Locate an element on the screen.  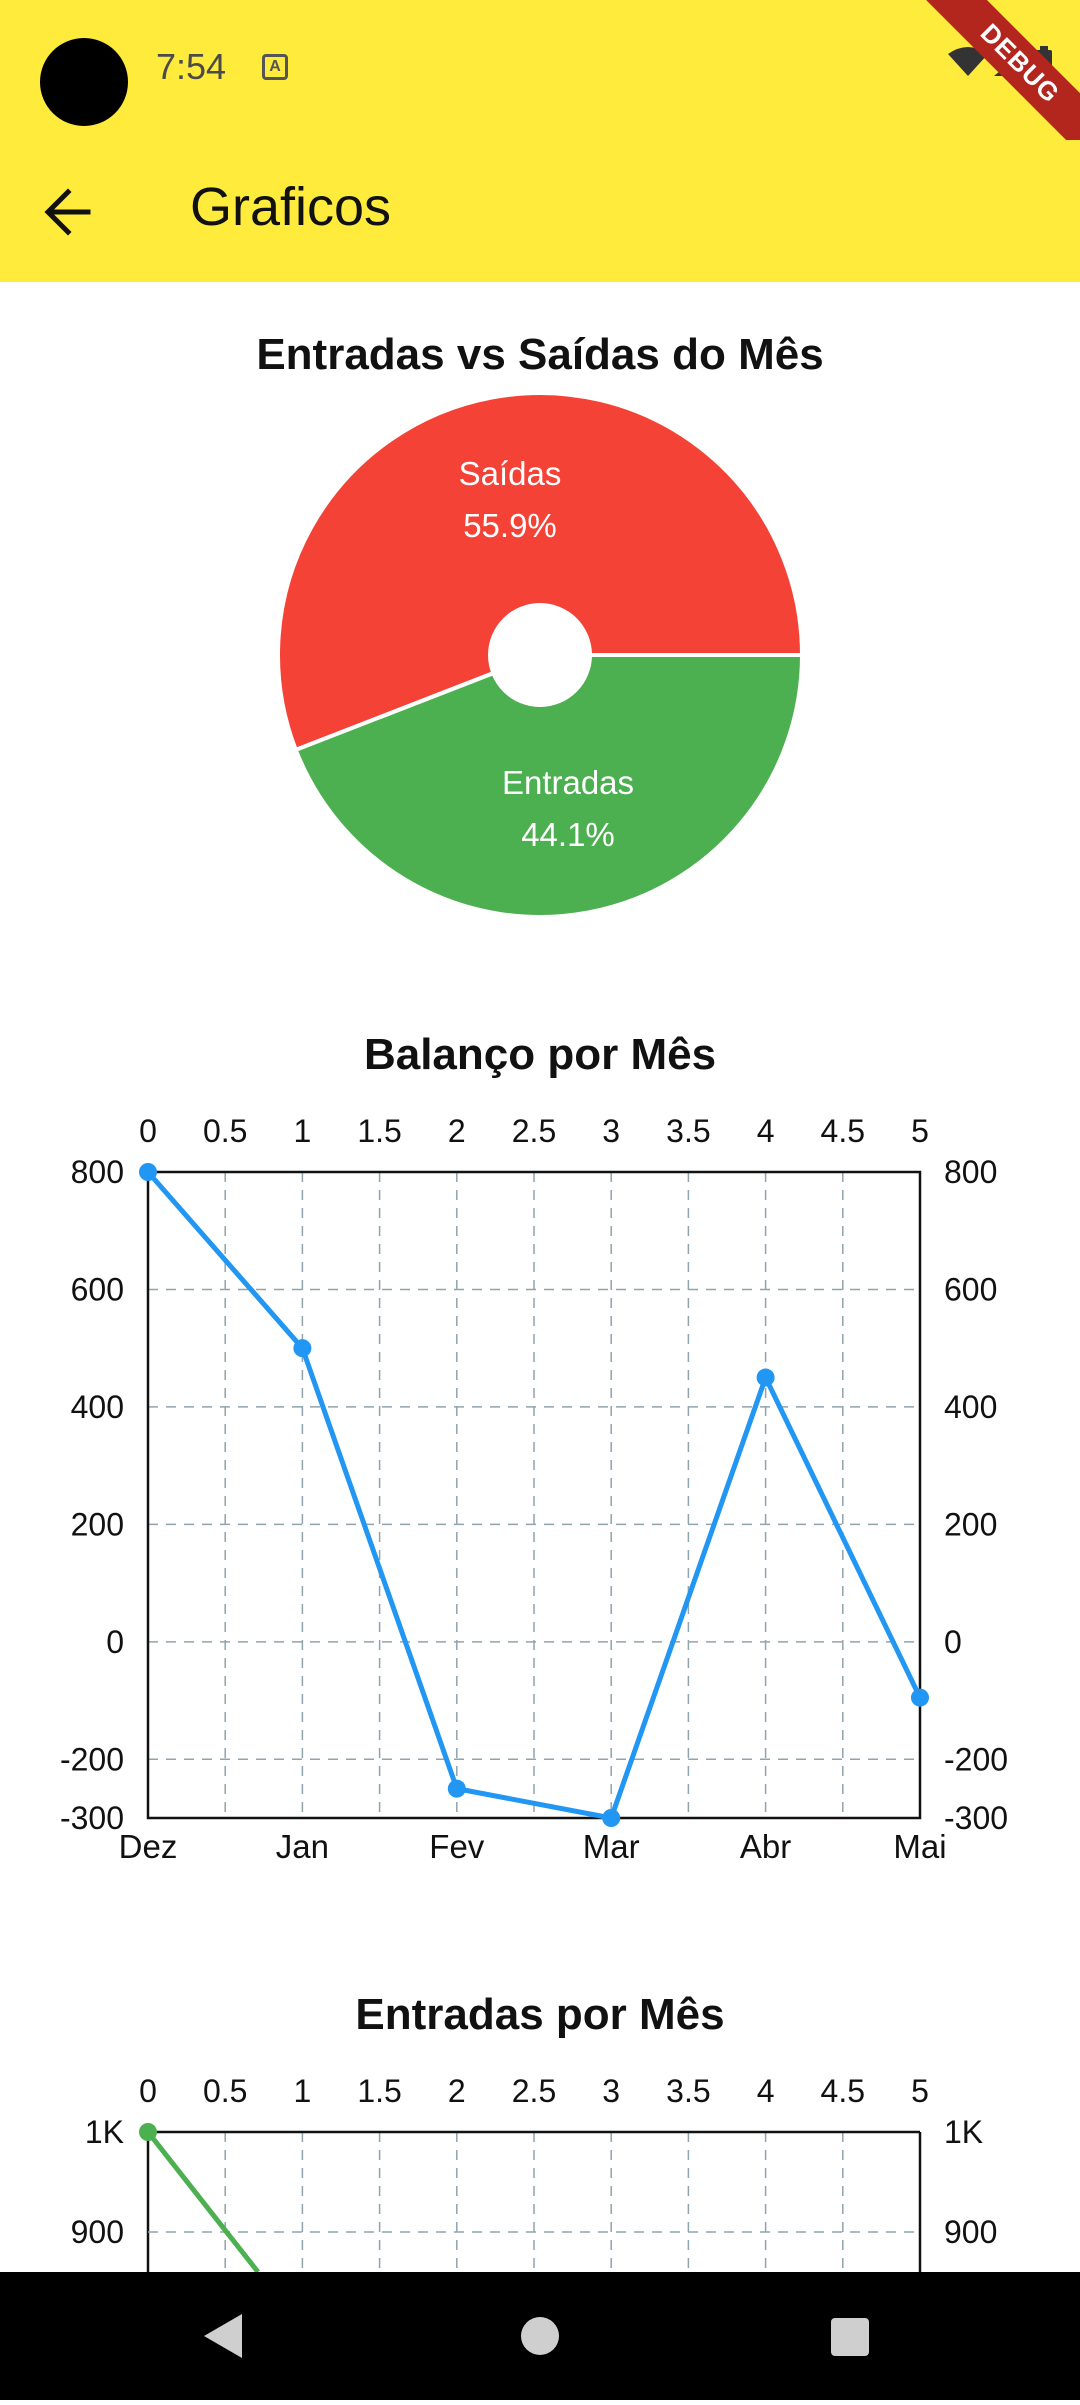
recents-nav-icon is located at coordinates (850, 2337).